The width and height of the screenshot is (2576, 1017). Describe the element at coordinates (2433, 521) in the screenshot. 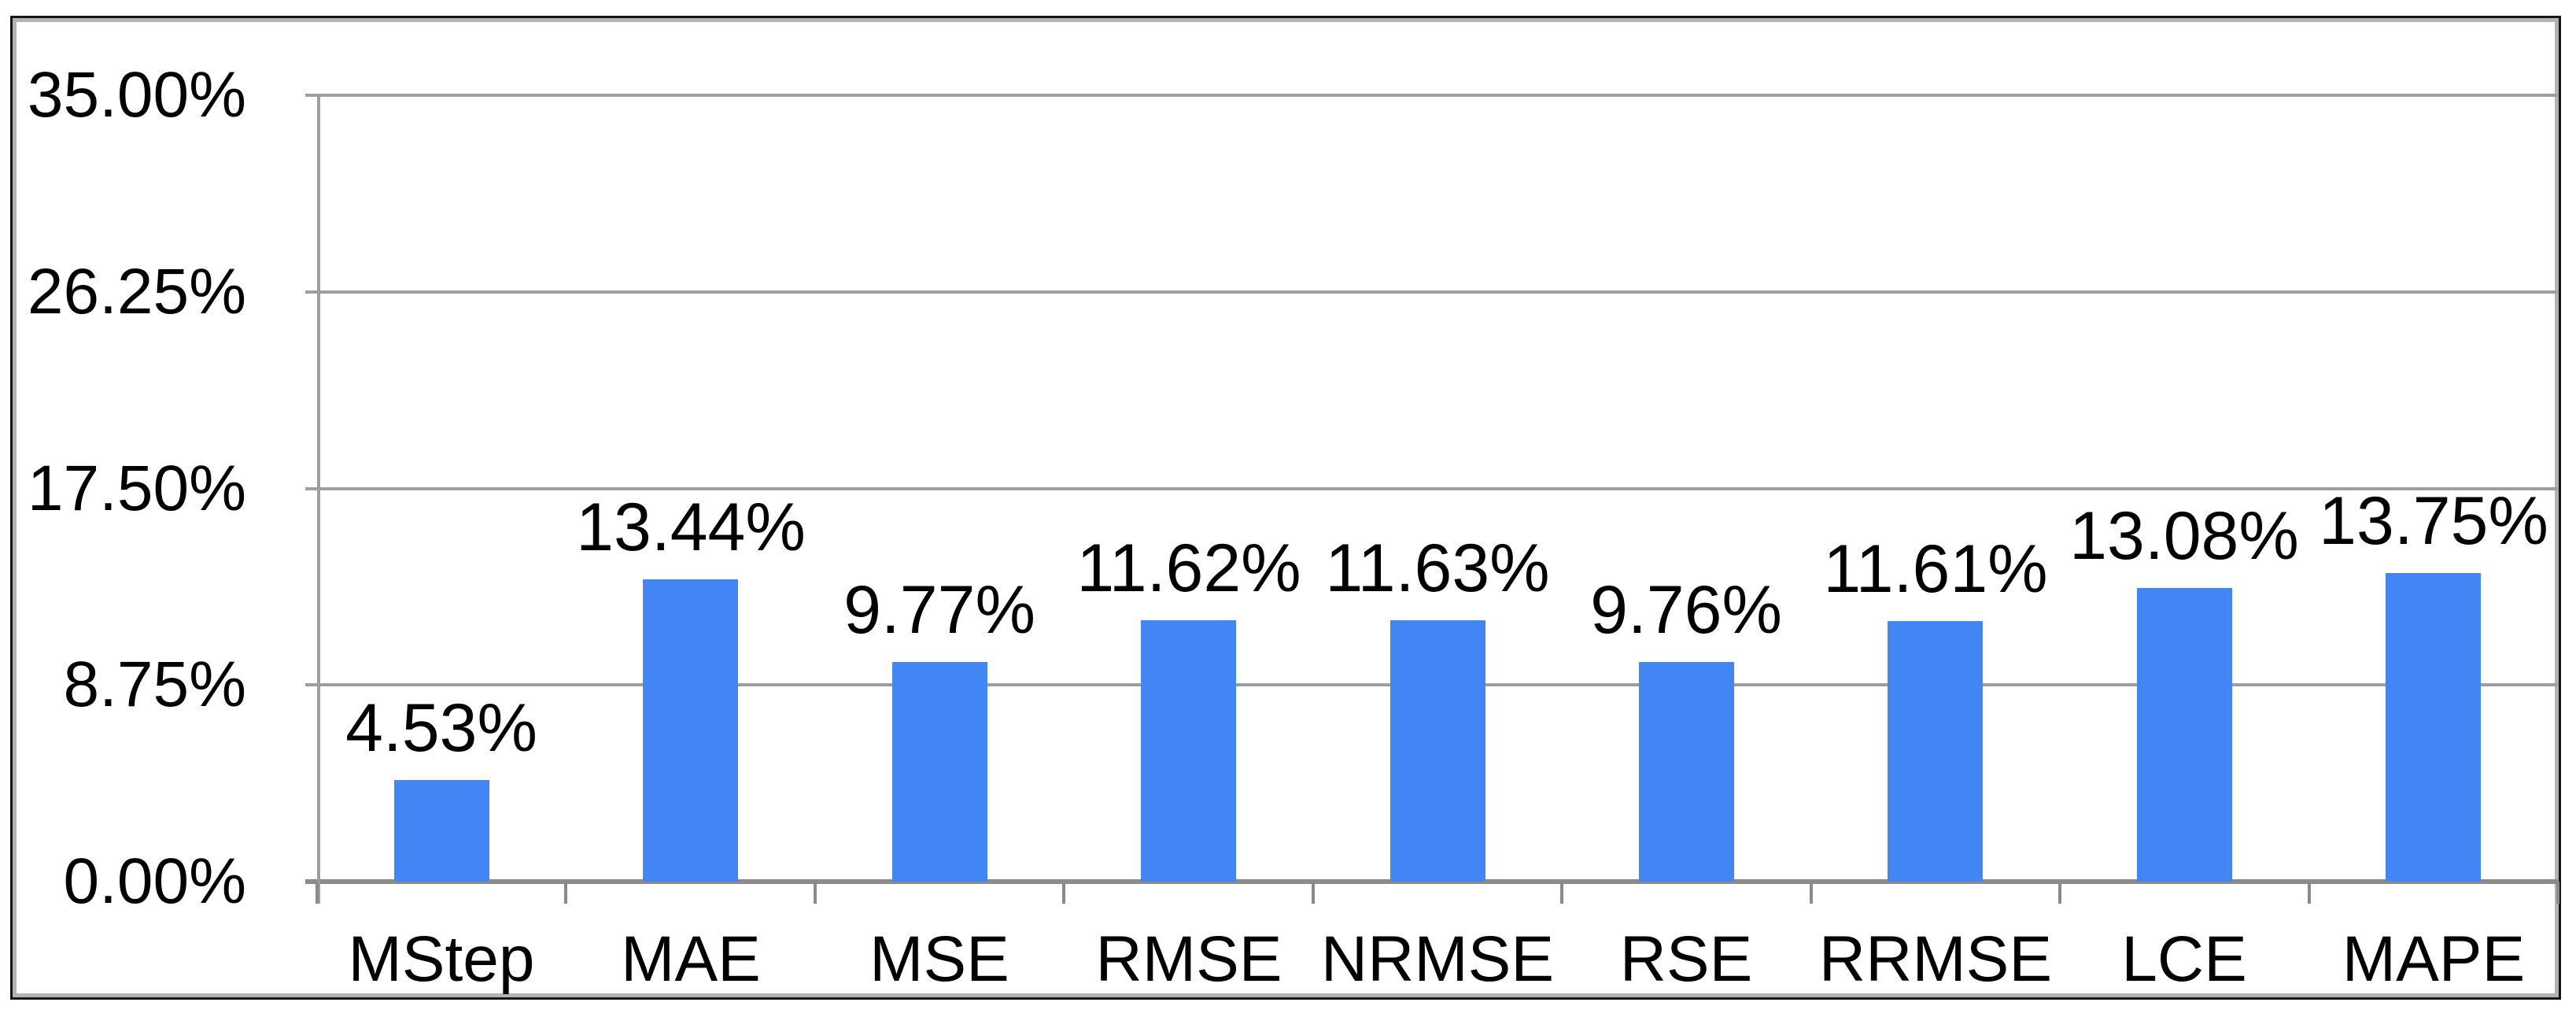

I see `value-label-MAPE: 13.75%` at that location.